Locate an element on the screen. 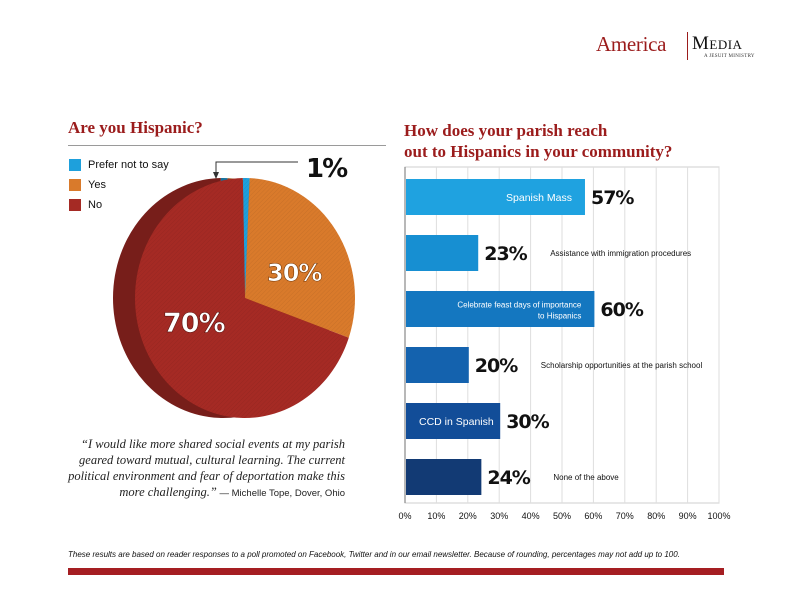 The width and height of the screenshot is (792, 612). bar-category-label: None of the above is located at coordinates (586, 477).